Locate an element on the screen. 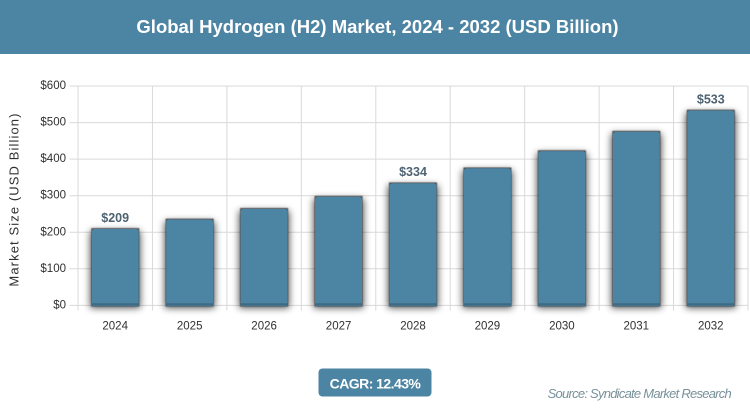  svg-text: $200 is located at coordinates (53, 232).